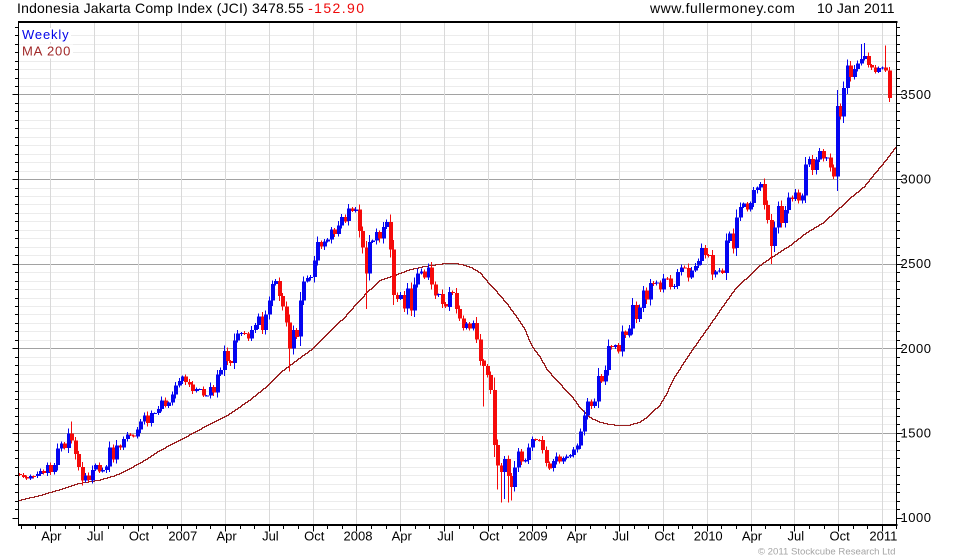  I want to click on svg-text: 10 Jan 2011, so click(856, 8).